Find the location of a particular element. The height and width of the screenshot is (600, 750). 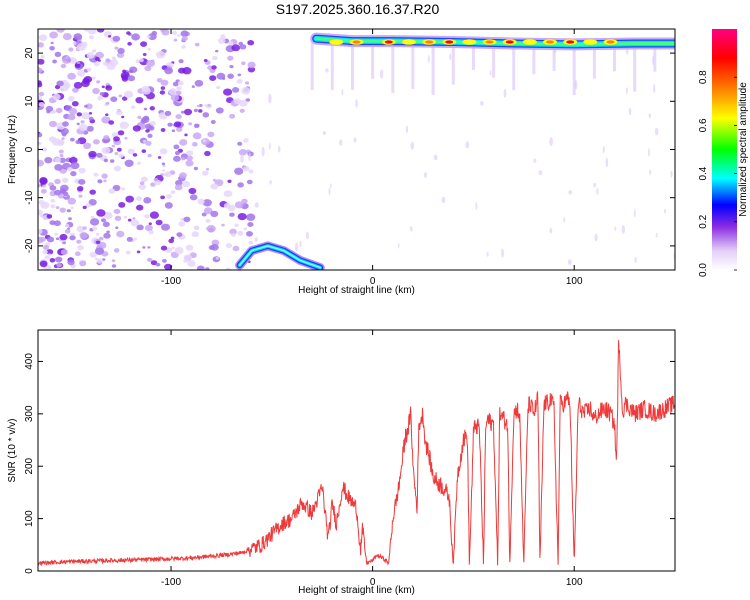

snr-y-tick-label: 300 is located at coordinates (29, 413).